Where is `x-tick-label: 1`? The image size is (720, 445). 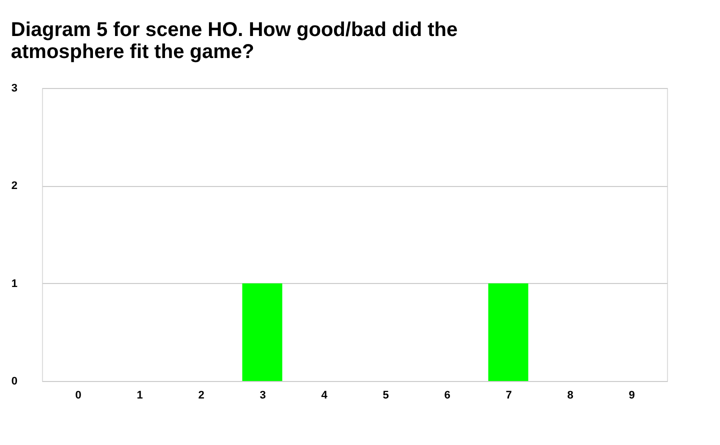
x-tick-label: 1 is located at coordinates (139, 396).